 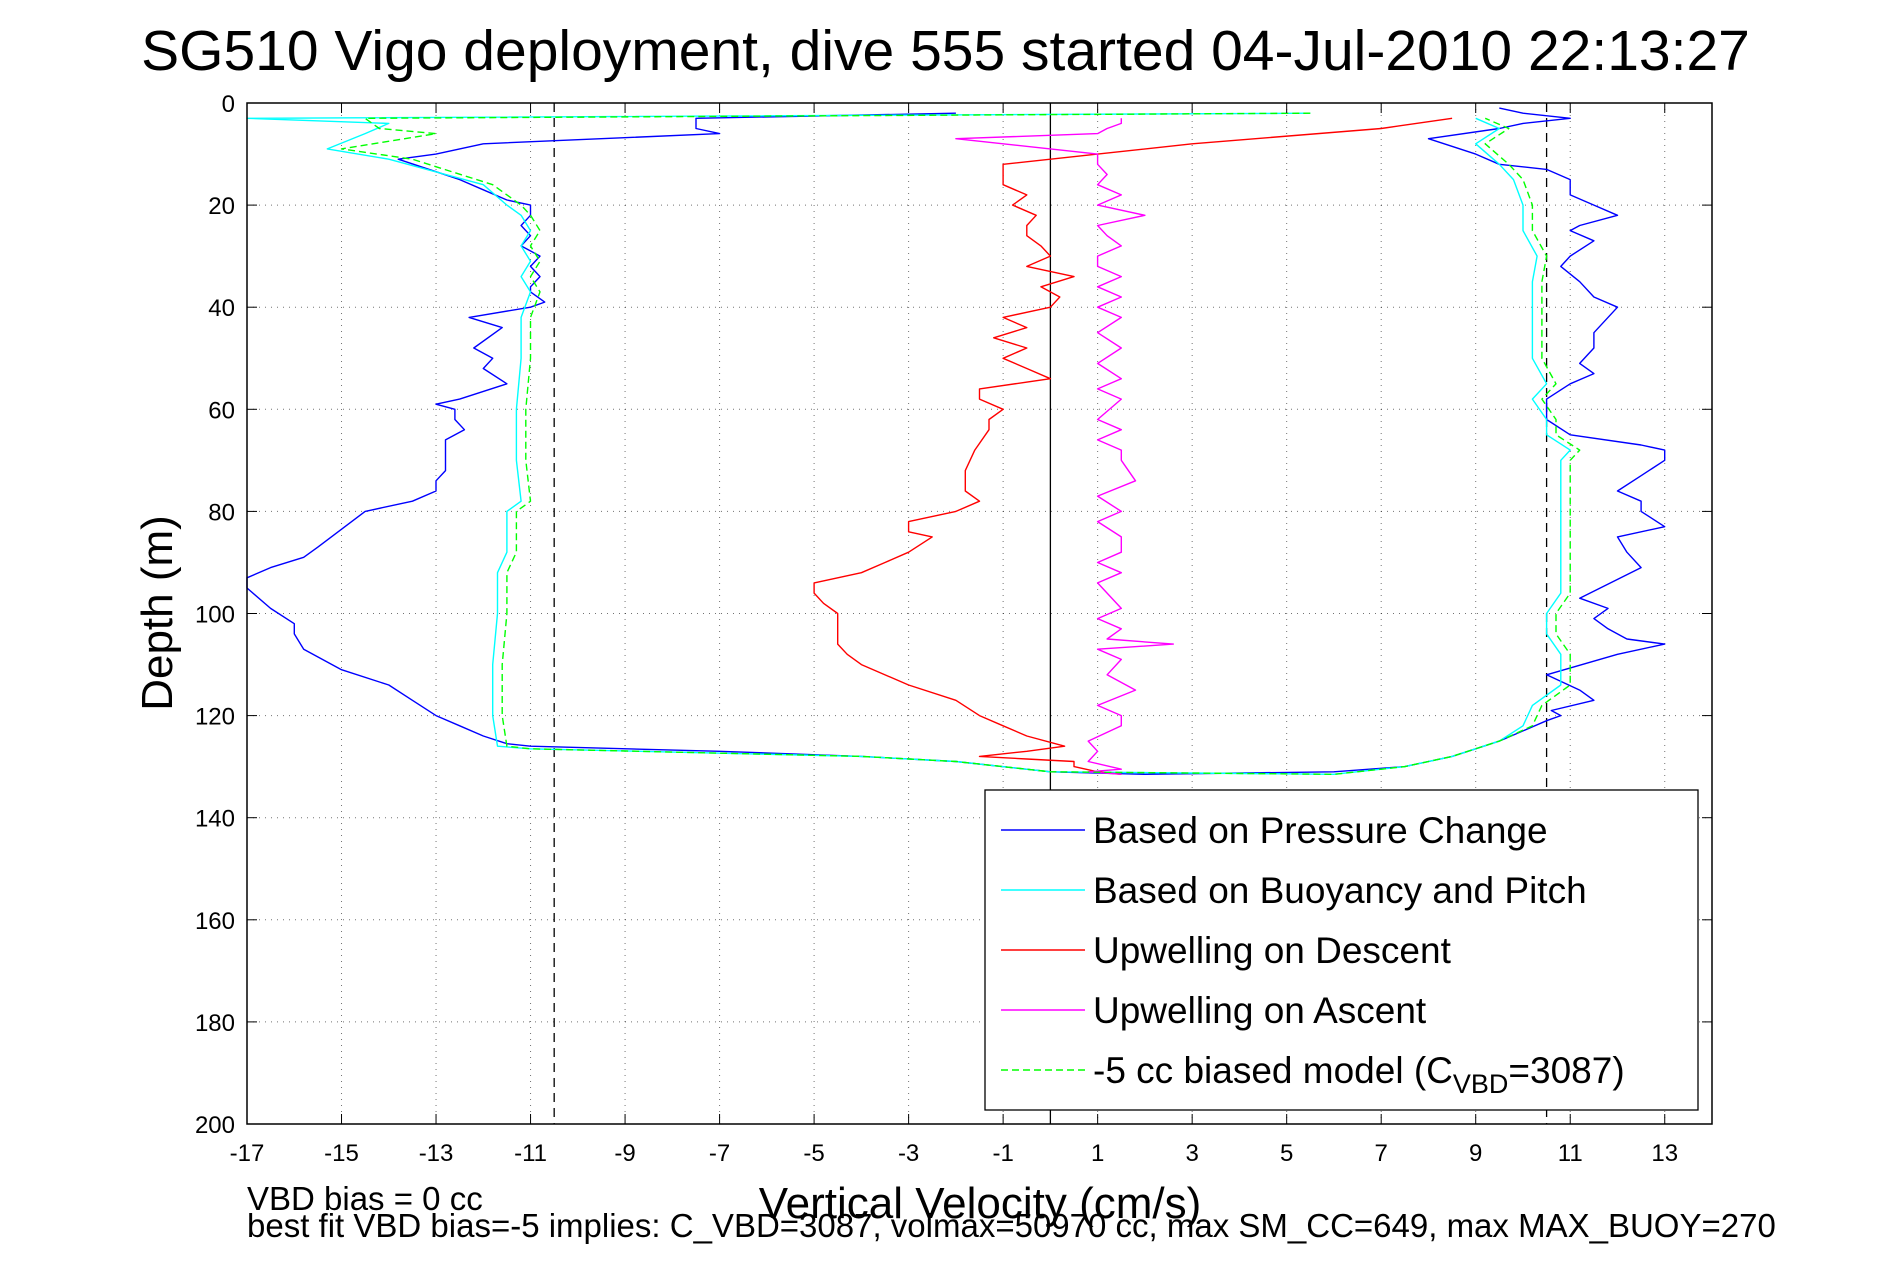 I want to click on x-tick-label: -1, so click(x=1002, y=1153).